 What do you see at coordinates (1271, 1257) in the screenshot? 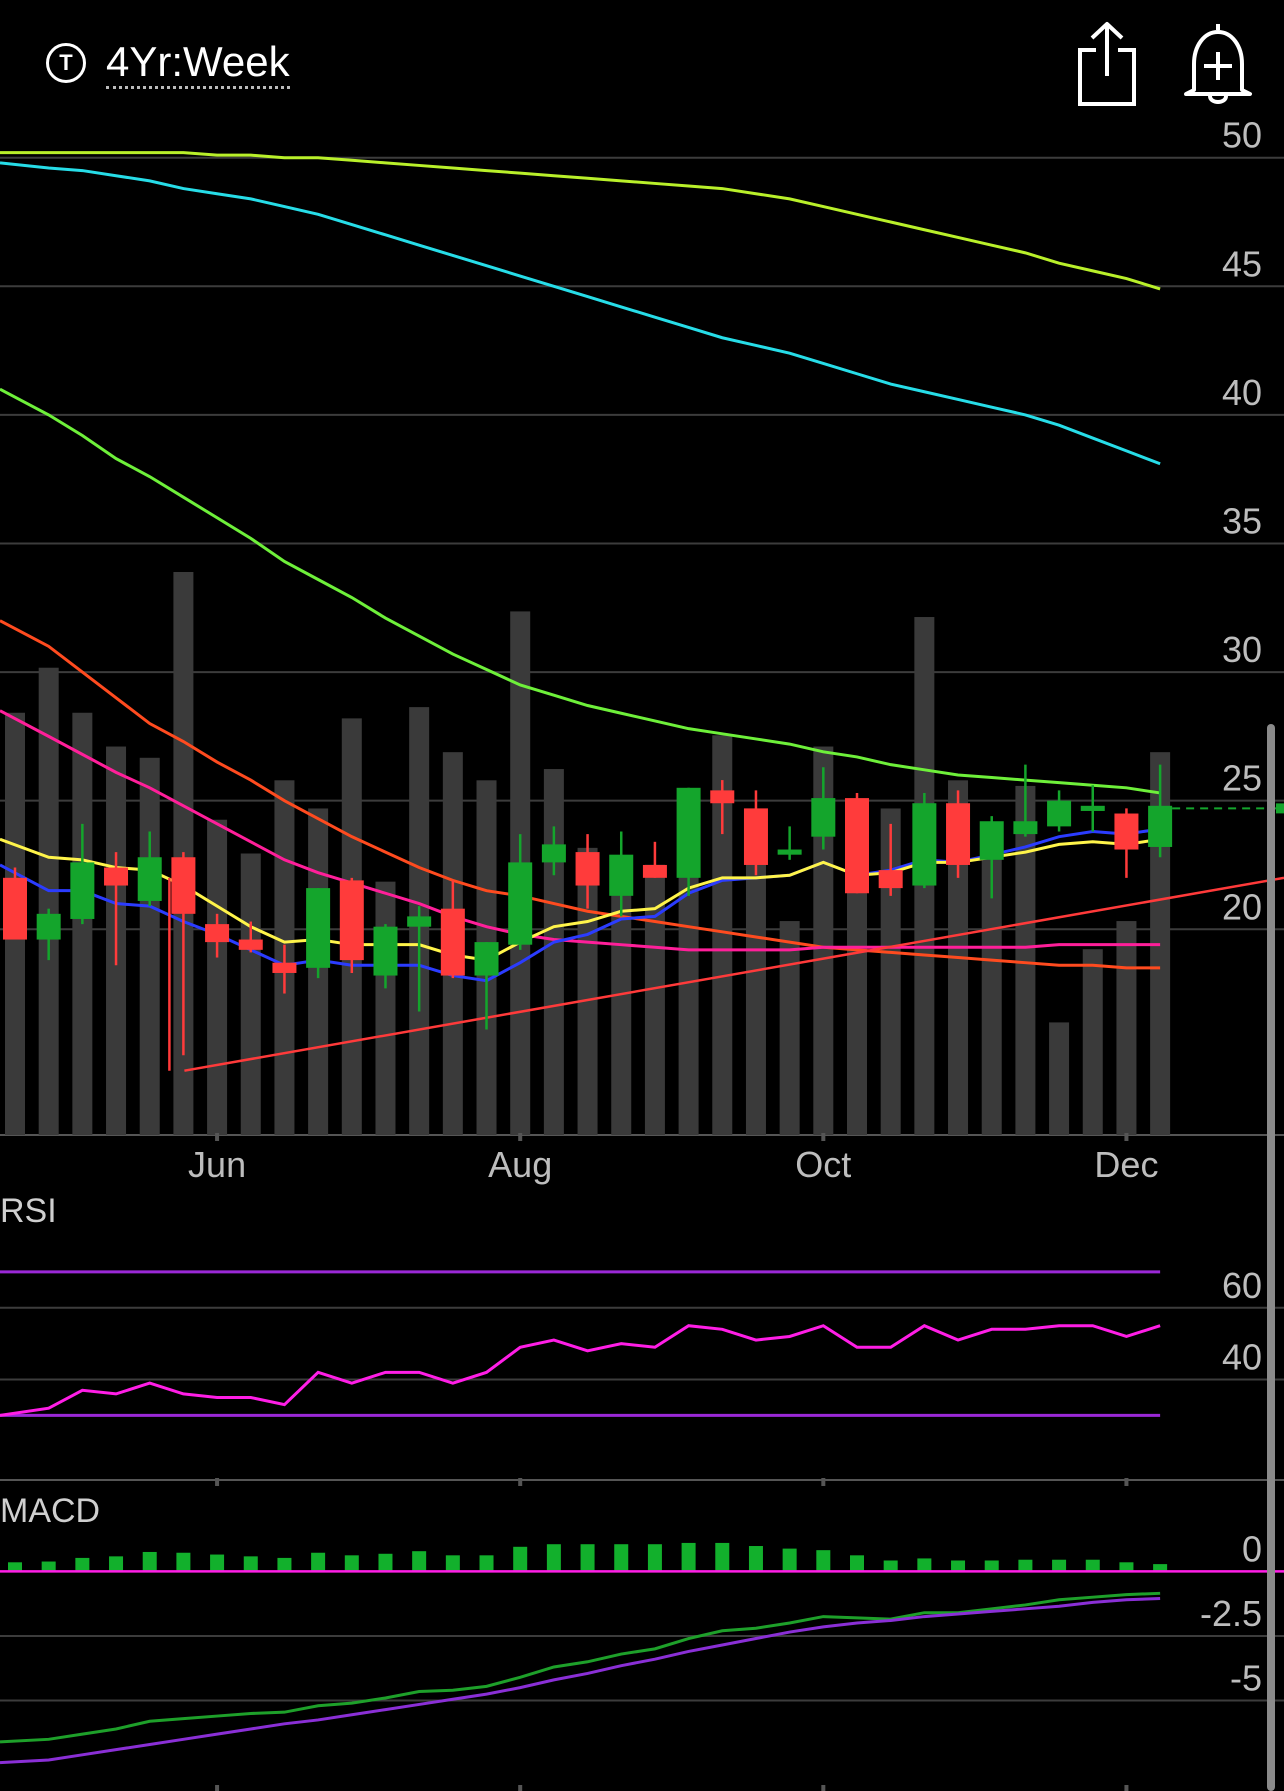
I see `chart-scrollbar` at bounding box center [1271, 1257].